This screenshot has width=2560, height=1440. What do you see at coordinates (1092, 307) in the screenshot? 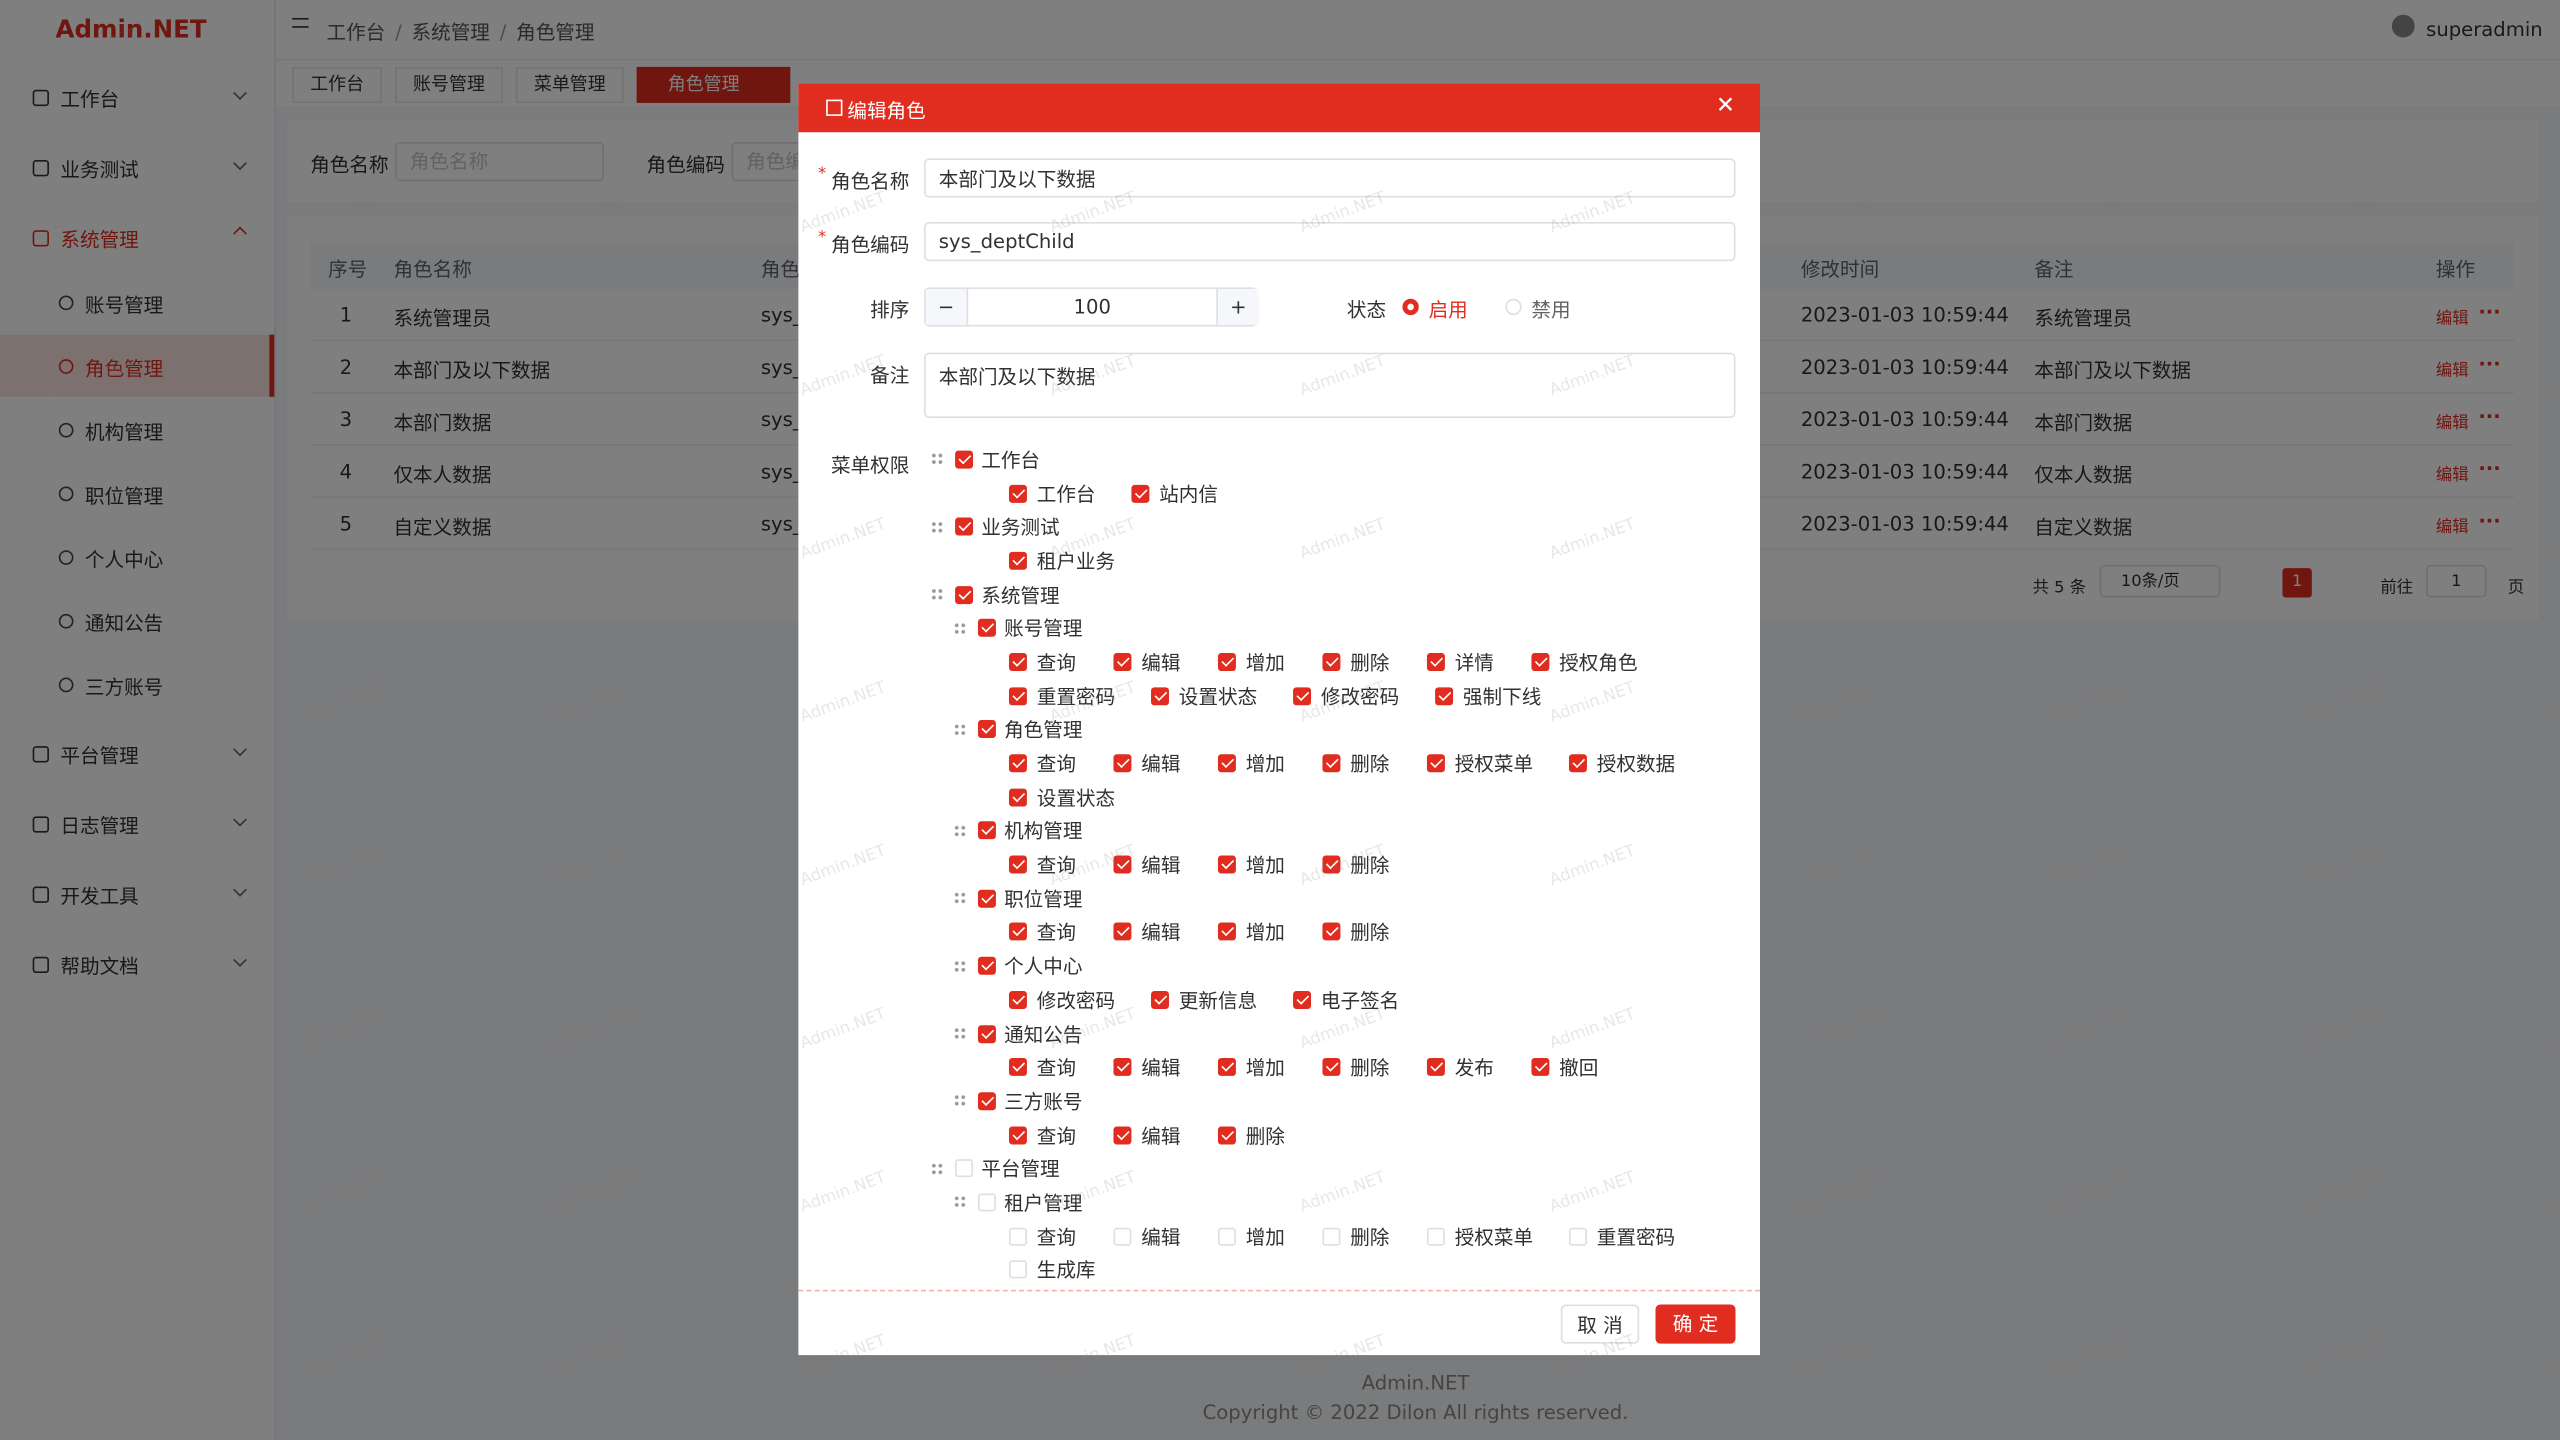
I see `order-value: 100` at bounding box center [1092, 307].